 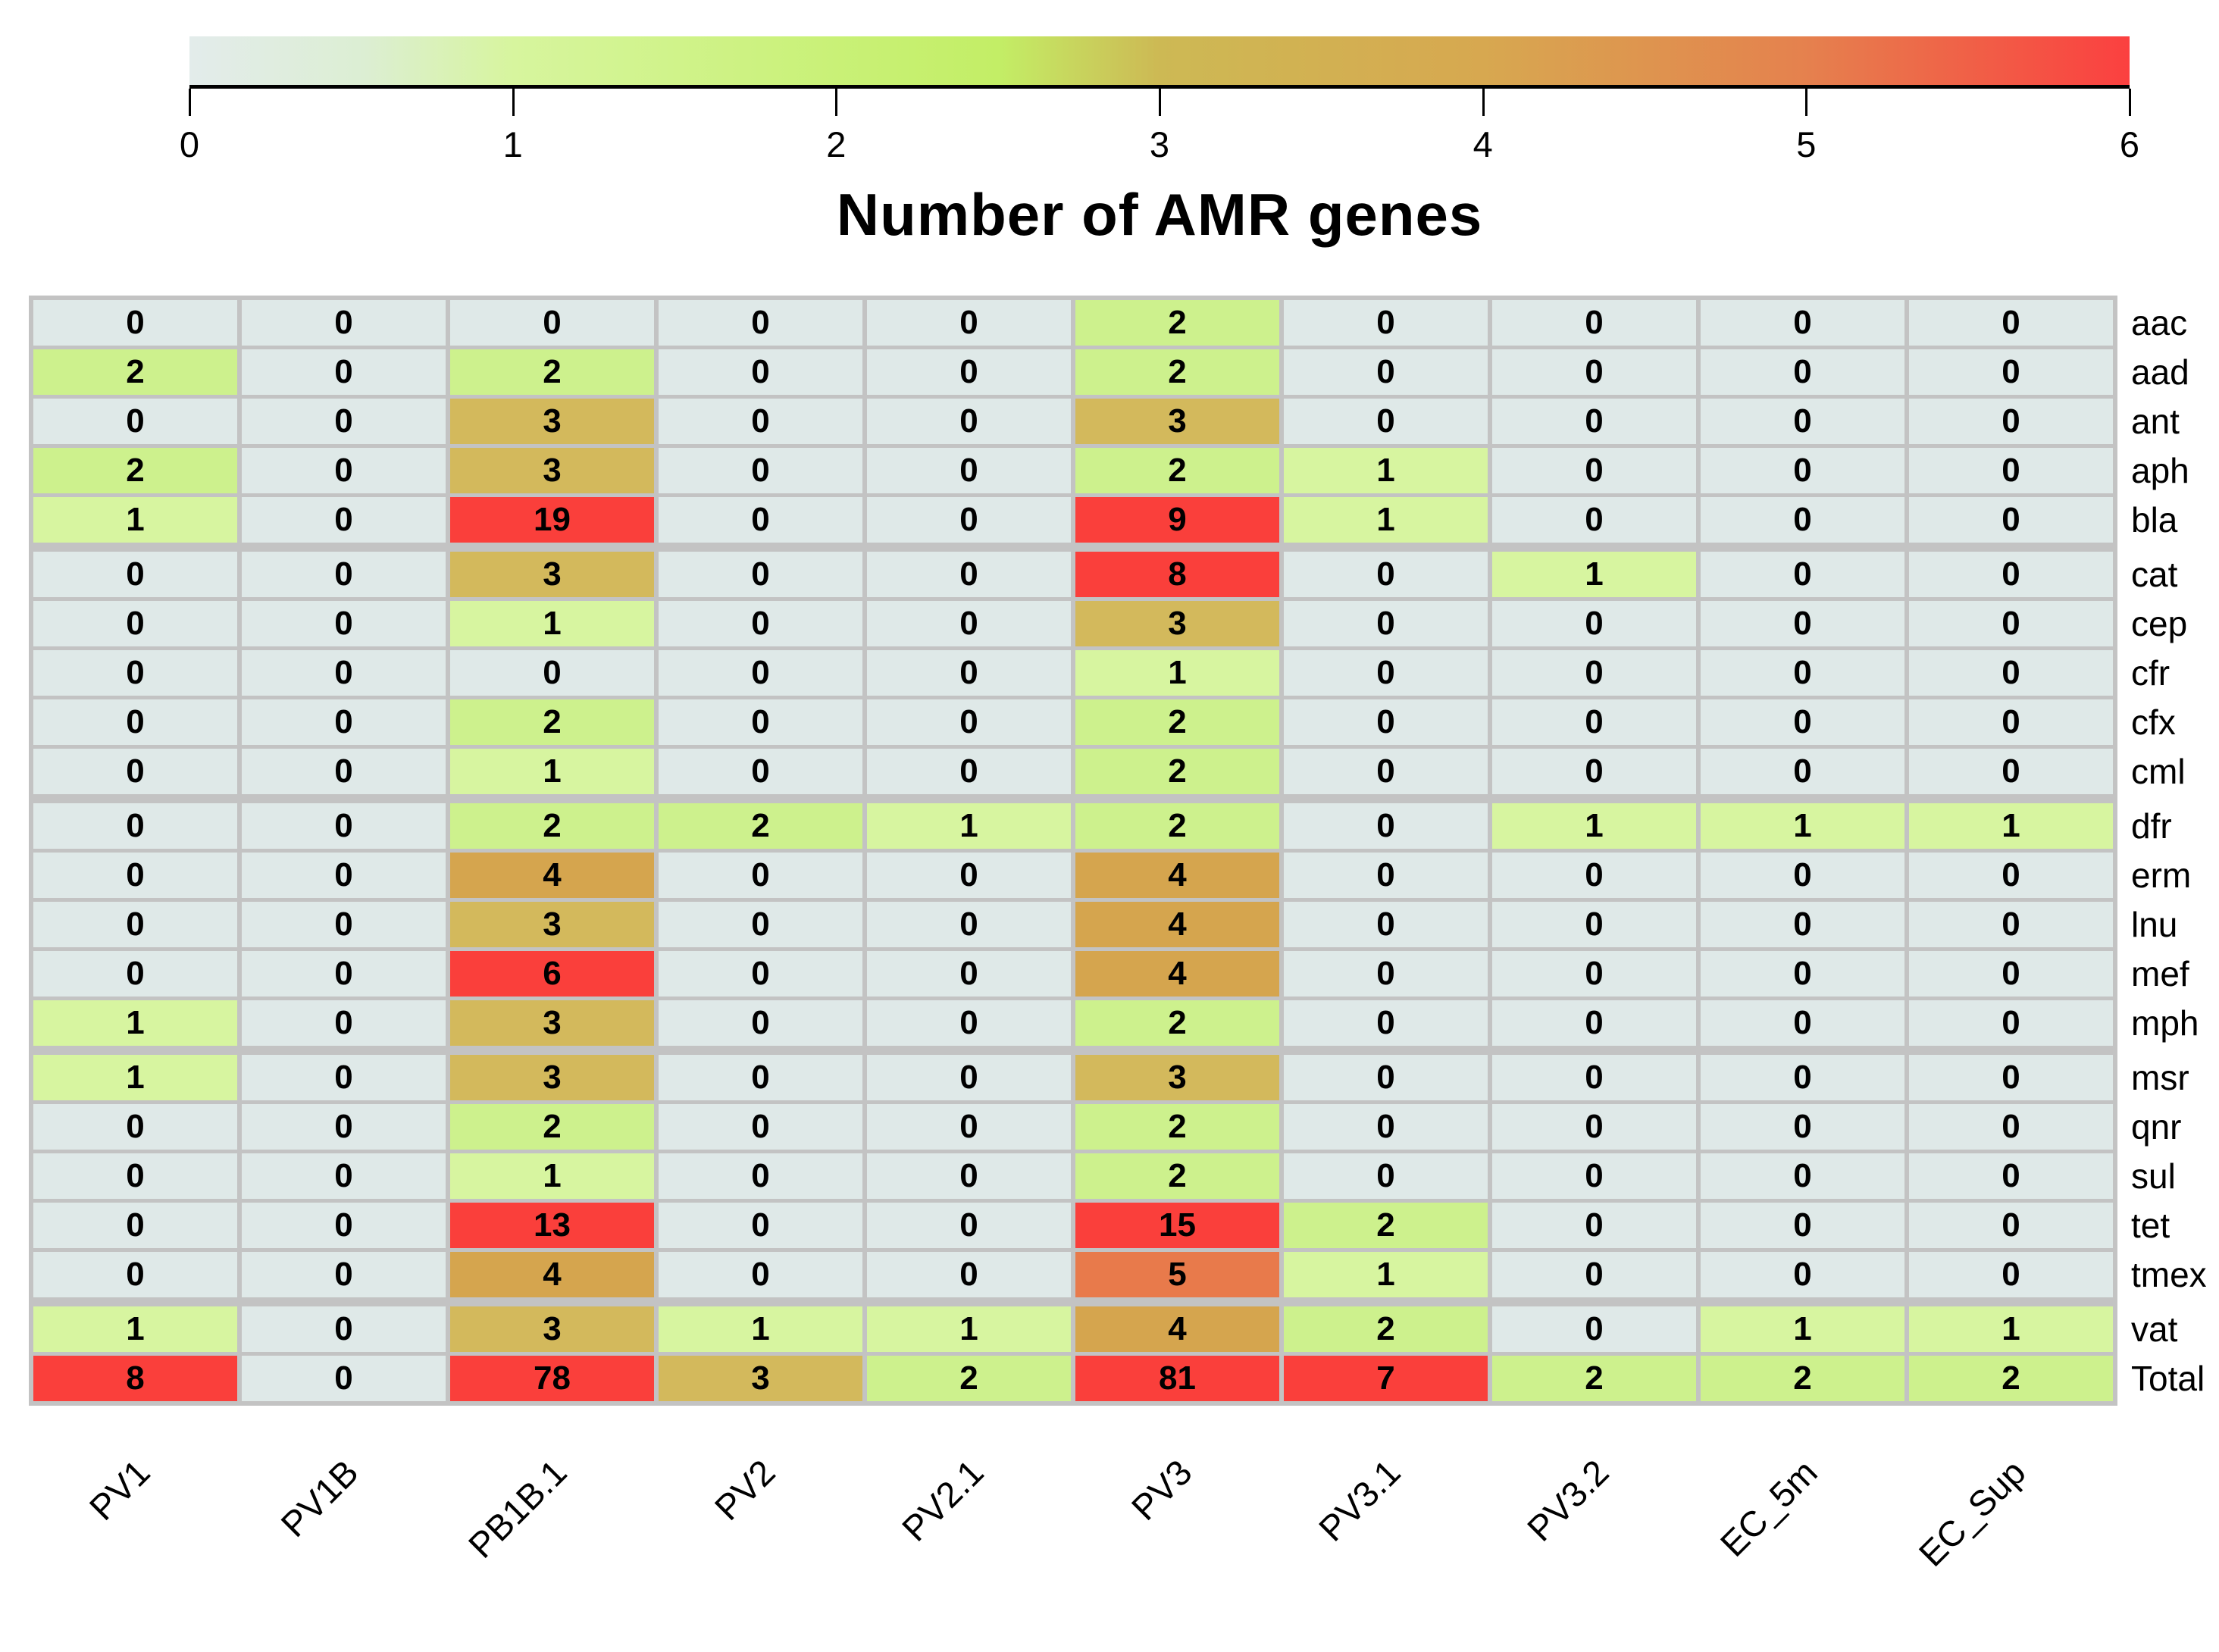 What do you see at coordinates (189, 144) in the screenshot?
I see `colorbar-tick-label: 0` at bounding box center [189, 144].